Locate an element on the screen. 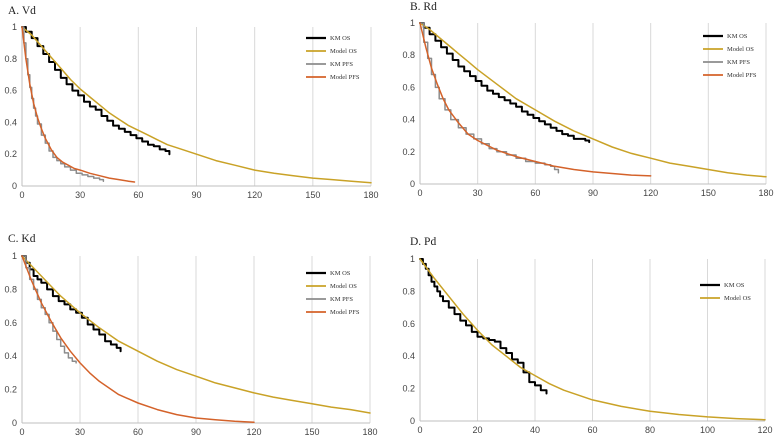  panel-title: C. Kd is located at coordinates (22, 239).